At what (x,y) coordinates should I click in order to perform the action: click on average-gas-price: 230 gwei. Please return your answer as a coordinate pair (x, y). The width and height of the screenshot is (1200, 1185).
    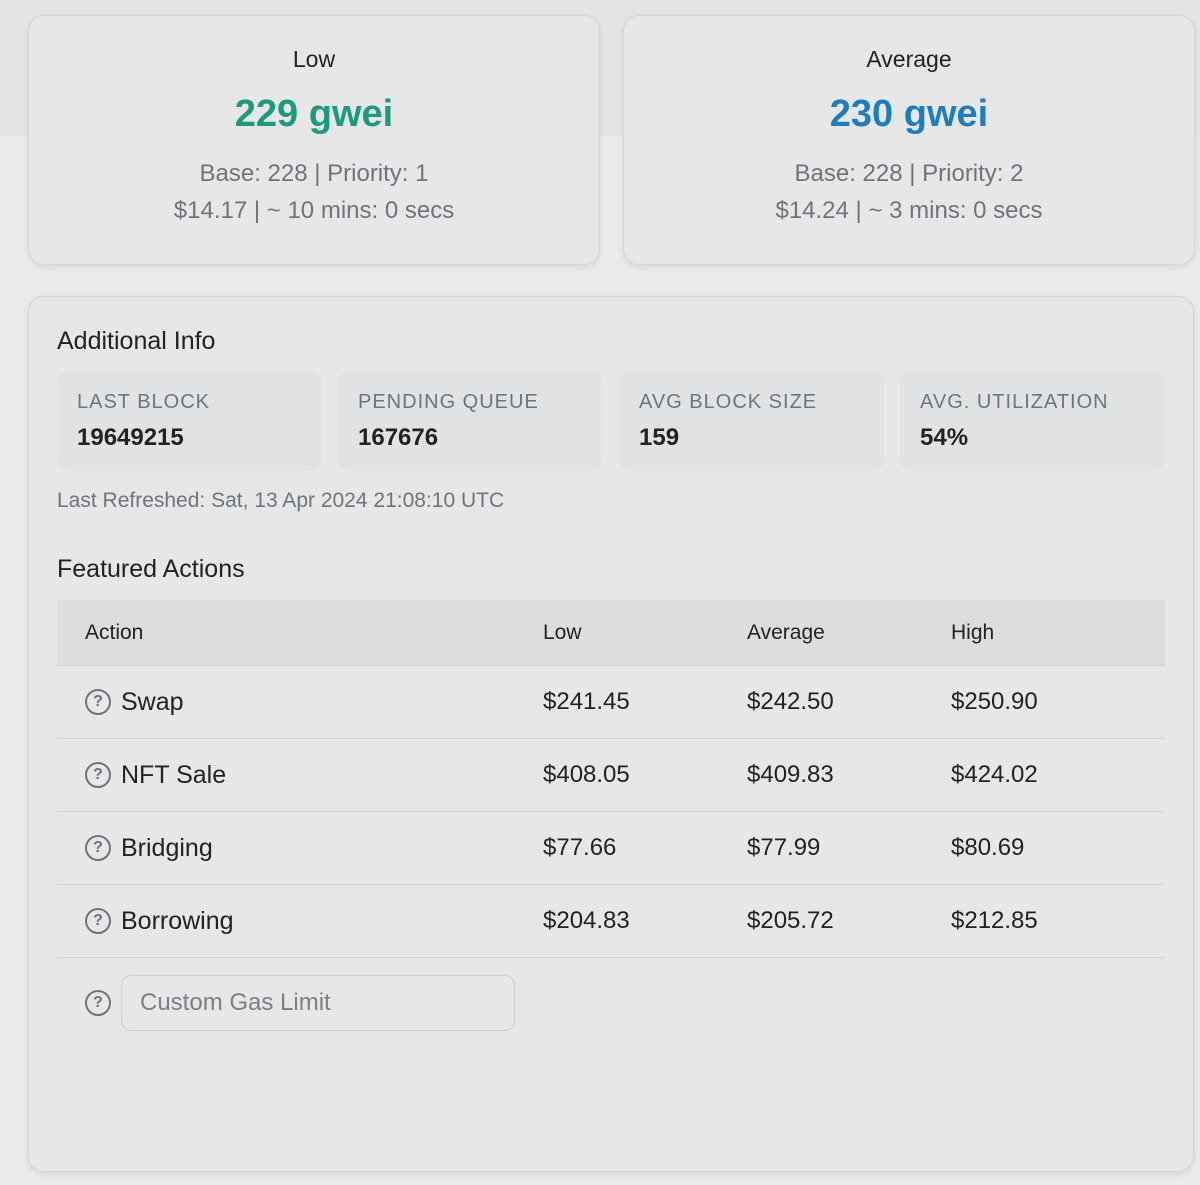
    Looking at the image, I should click on (909, 114).